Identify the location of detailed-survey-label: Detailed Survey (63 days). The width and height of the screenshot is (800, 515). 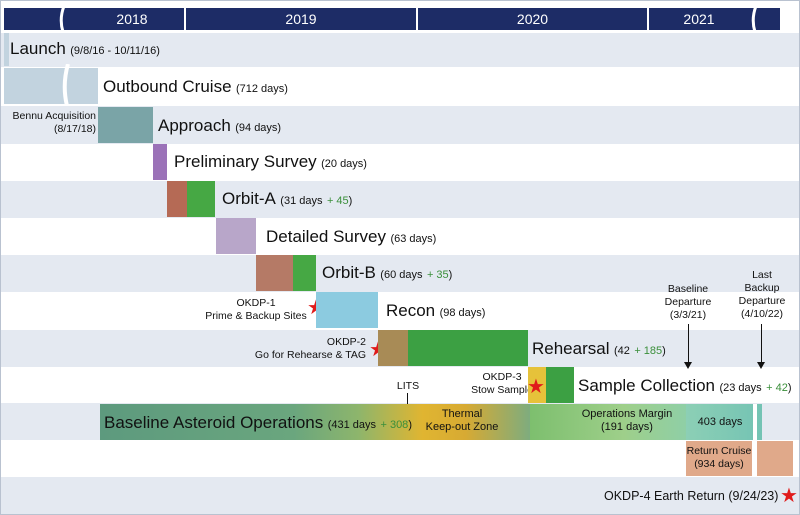
(351, 236).